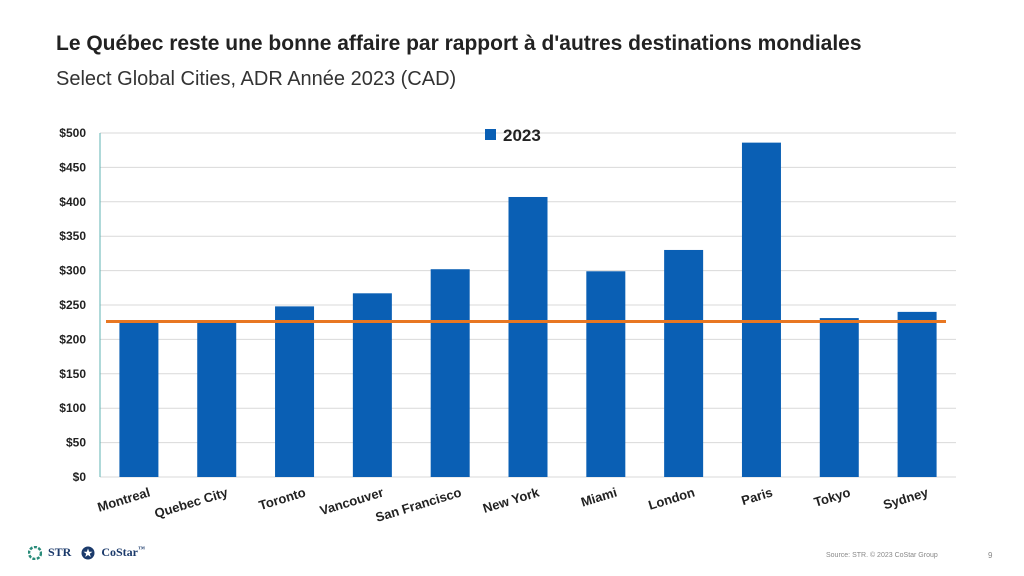 The width and height of the screenshot is (1024, 576). Describe the element at coordinates (282, 499) in the screenshot. I see `x-tick-label: Toronto` at that location.